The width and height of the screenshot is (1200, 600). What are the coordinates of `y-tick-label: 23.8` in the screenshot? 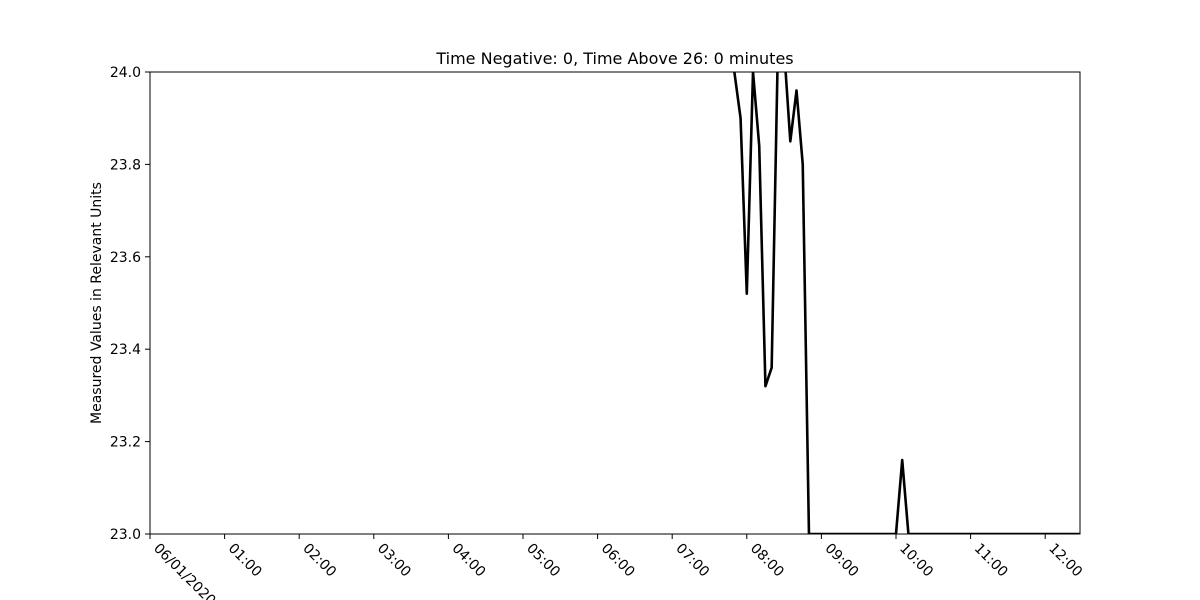 It's located at (125, 165).